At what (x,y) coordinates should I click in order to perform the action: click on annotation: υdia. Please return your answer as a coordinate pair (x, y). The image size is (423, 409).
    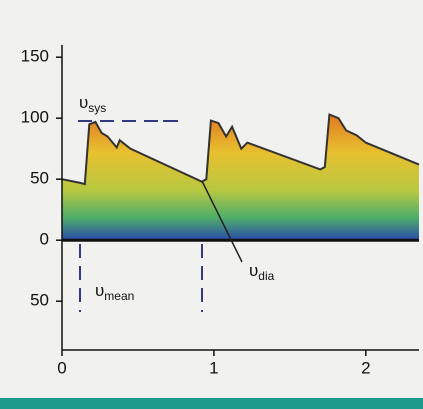
    Looking at the image, I should click on (262, 272).